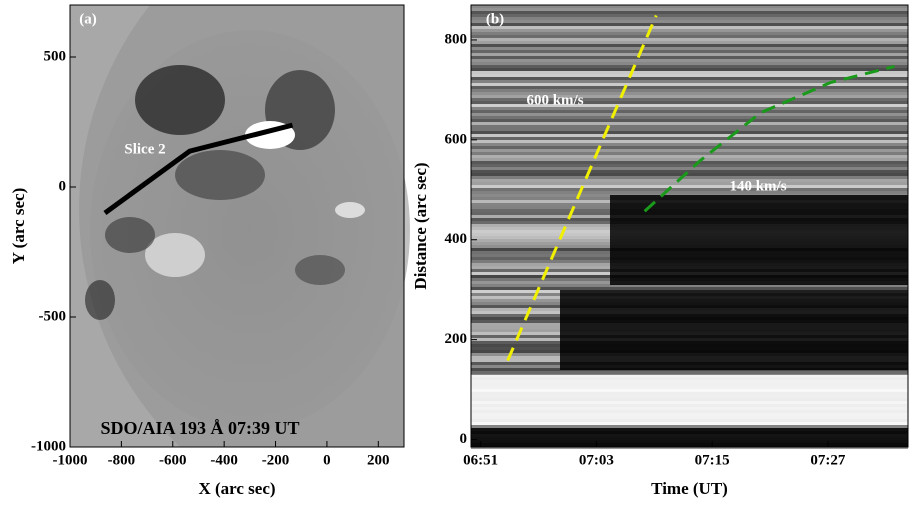 This screenshot has width=910, height=505. Describe the element at coordinates (88, 19) in the screenshot. I see `panel-label: (a)` at that location.